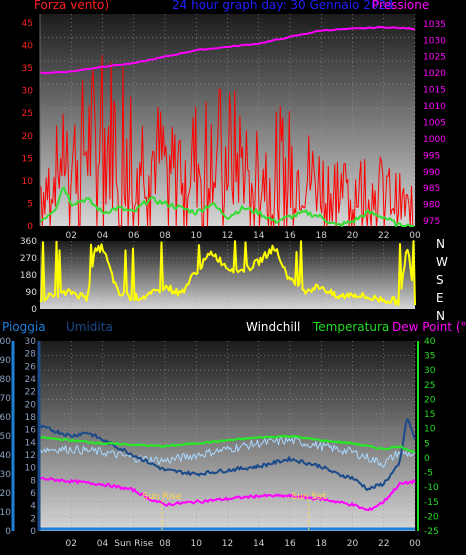  I want to click on direction-axis-tick: 180, so click(28, 276).